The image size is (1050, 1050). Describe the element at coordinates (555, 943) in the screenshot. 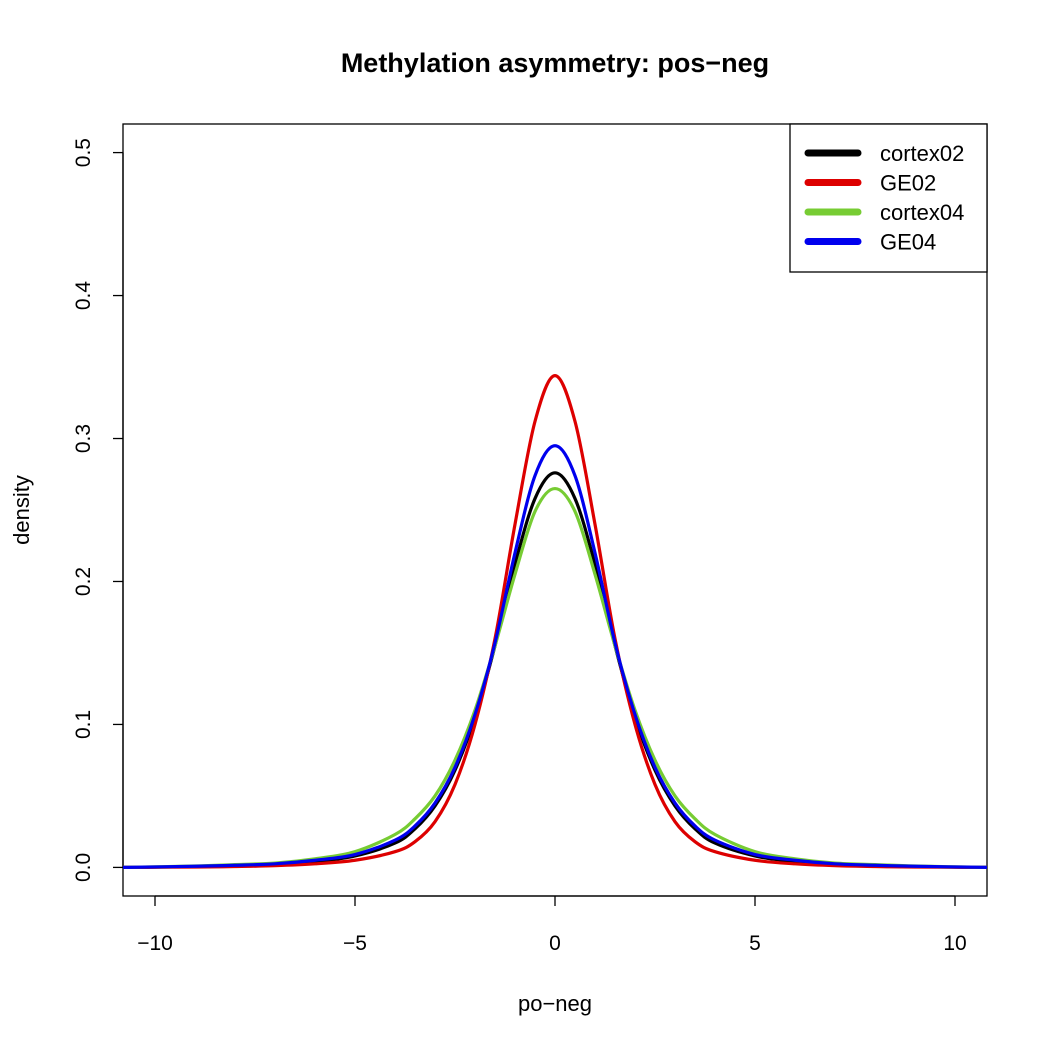

I see `x-tick-label: 0` at that location.